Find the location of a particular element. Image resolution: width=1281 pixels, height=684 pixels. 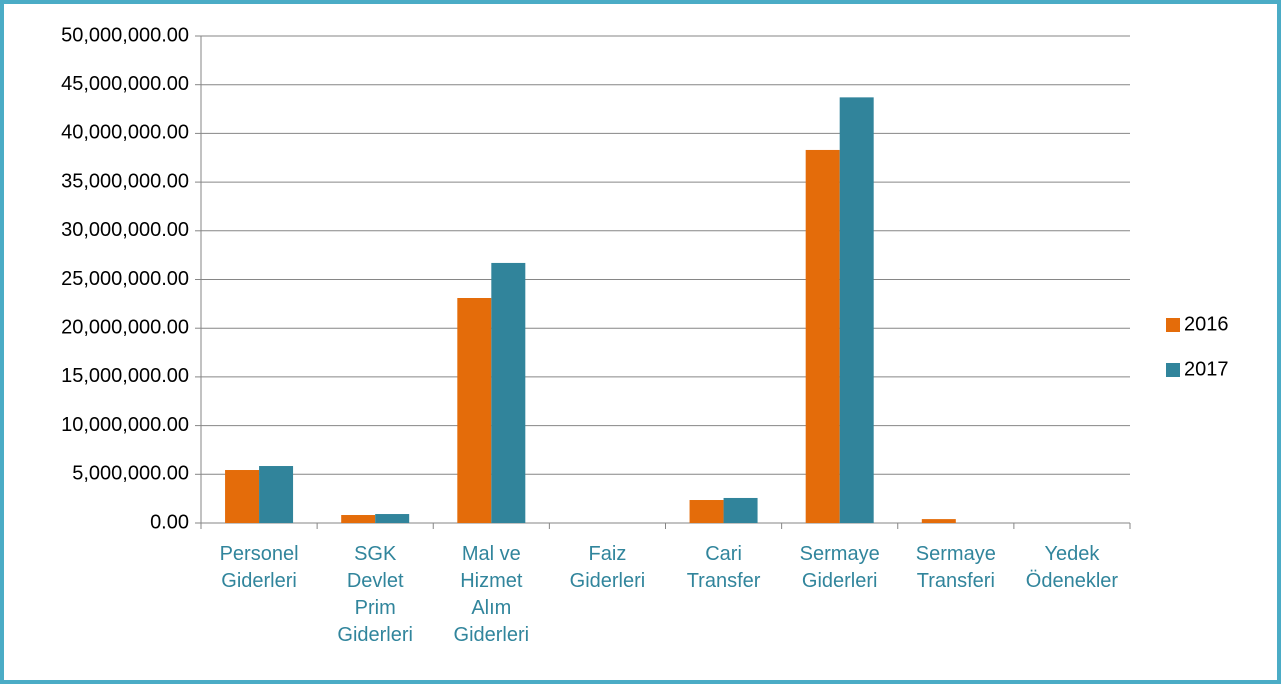

y-tick-label: 10,000,000.00 is located at coordinates (125, 425).